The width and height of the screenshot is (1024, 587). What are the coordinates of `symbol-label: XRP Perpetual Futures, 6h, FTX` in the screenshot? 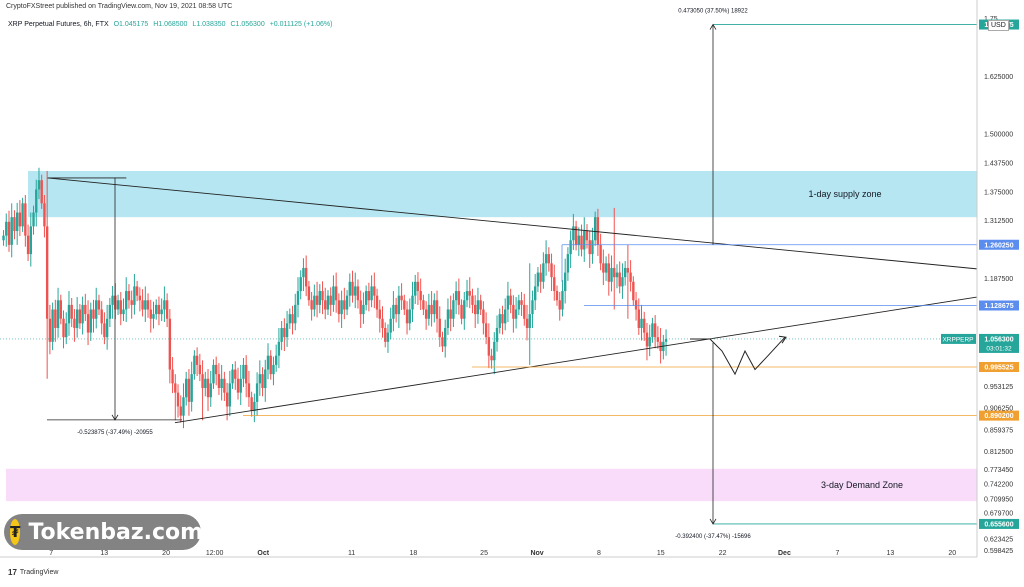 It's located at (58, 24).